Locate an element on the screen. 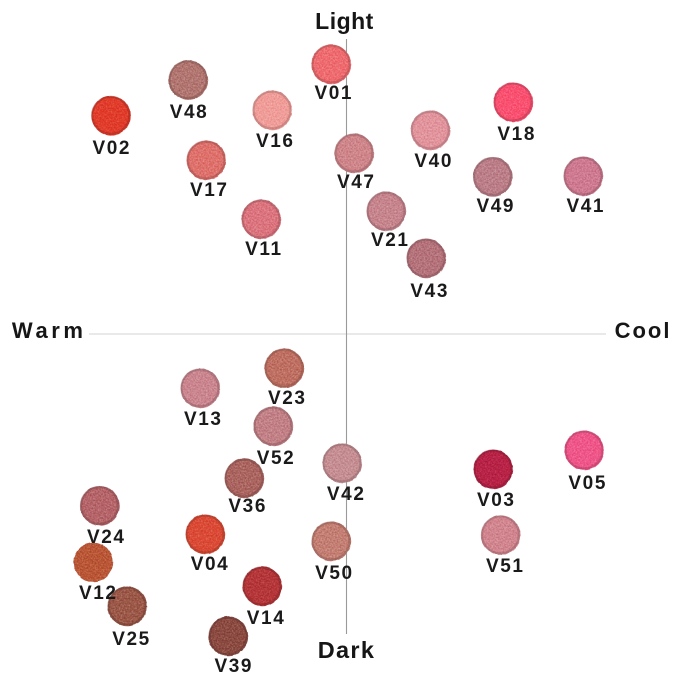 The height and width of the screenshot is (679, 679). svg-text: V11 is located at coordinates (264, 249).